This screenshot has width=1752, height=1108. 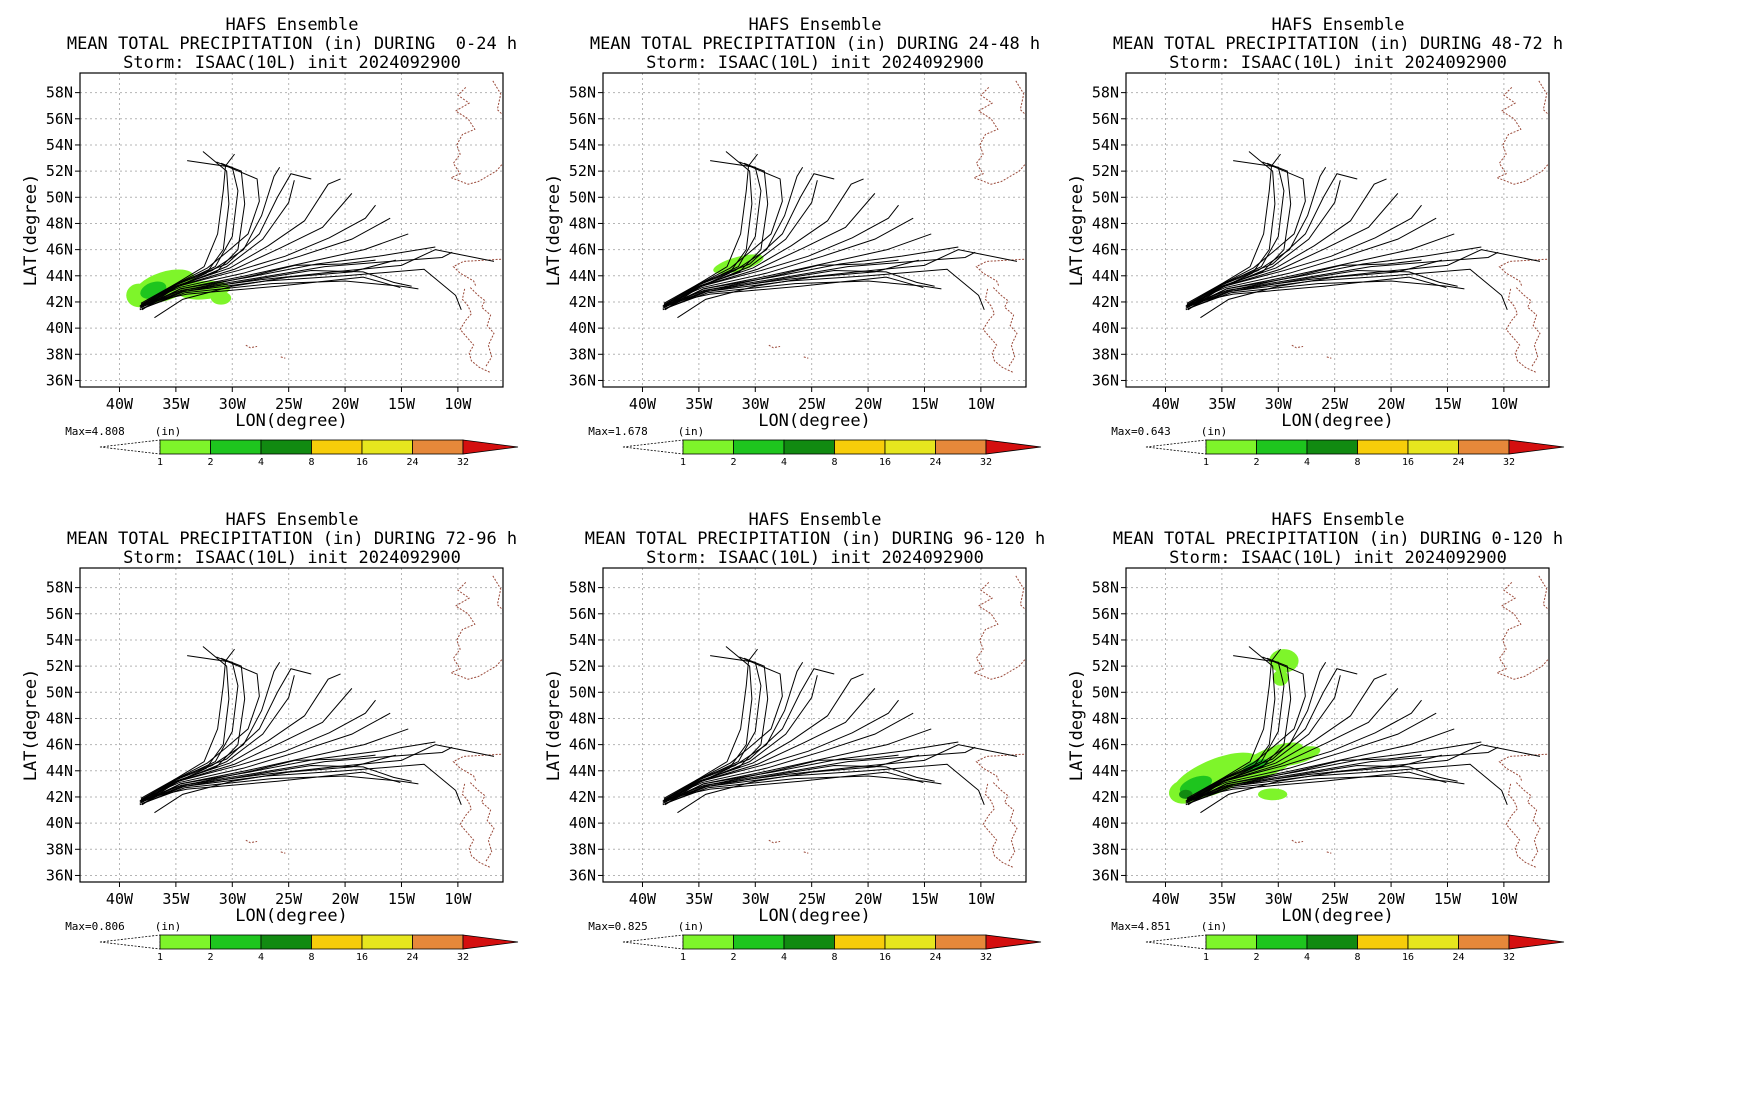 I want to click on lat-tick-label: 46N, so click(x=59, y=745).